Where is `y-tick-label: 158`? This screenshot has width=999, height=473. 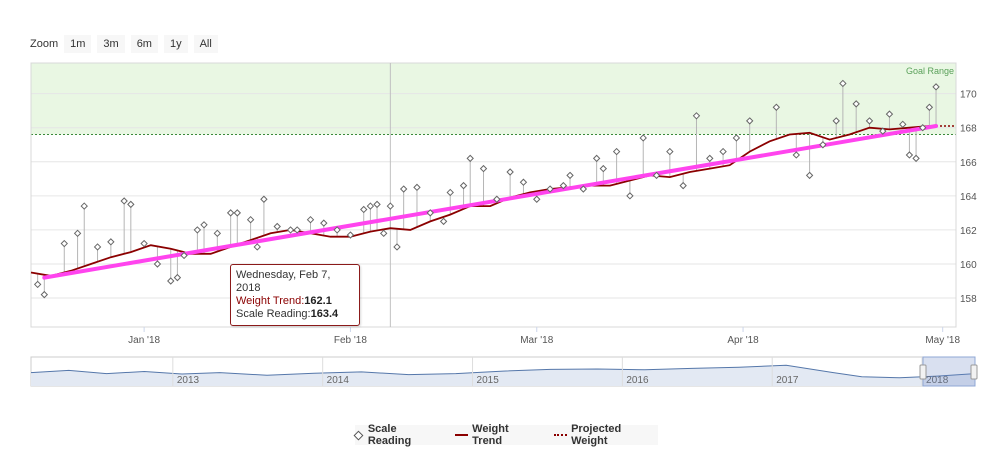 y-tick-label: 158 is located at coordinates (968, 299).